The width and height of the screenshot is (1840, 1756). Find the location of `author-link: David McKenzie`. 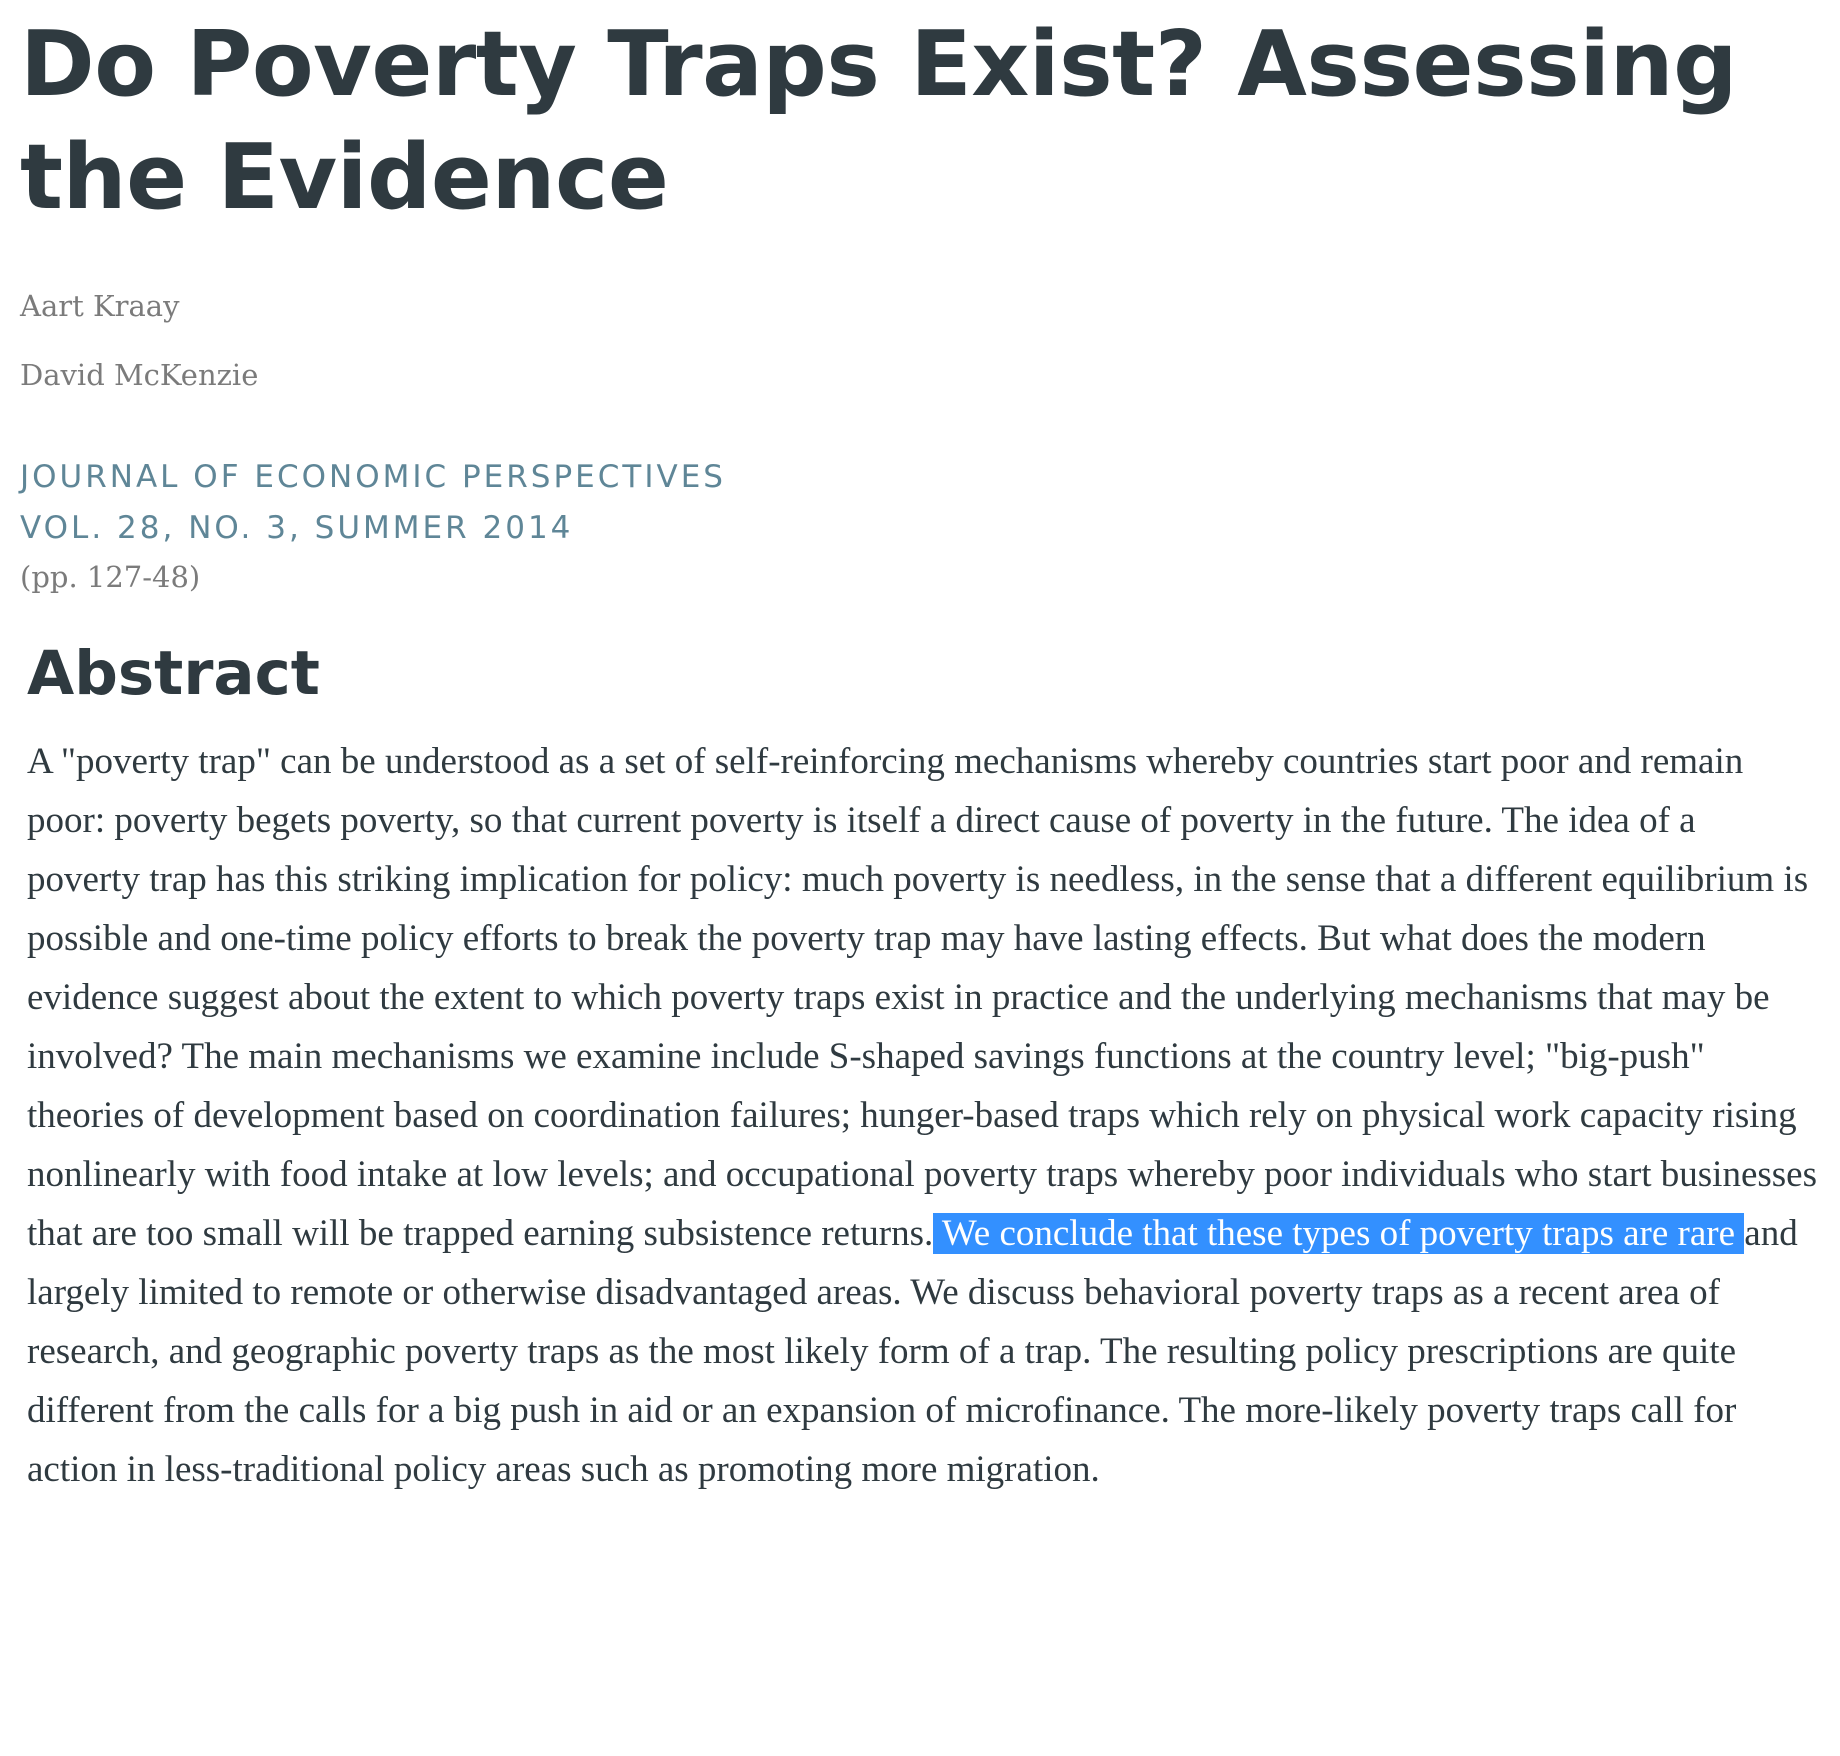

author-link: David McKenzie is located at coordinates (139, 375).